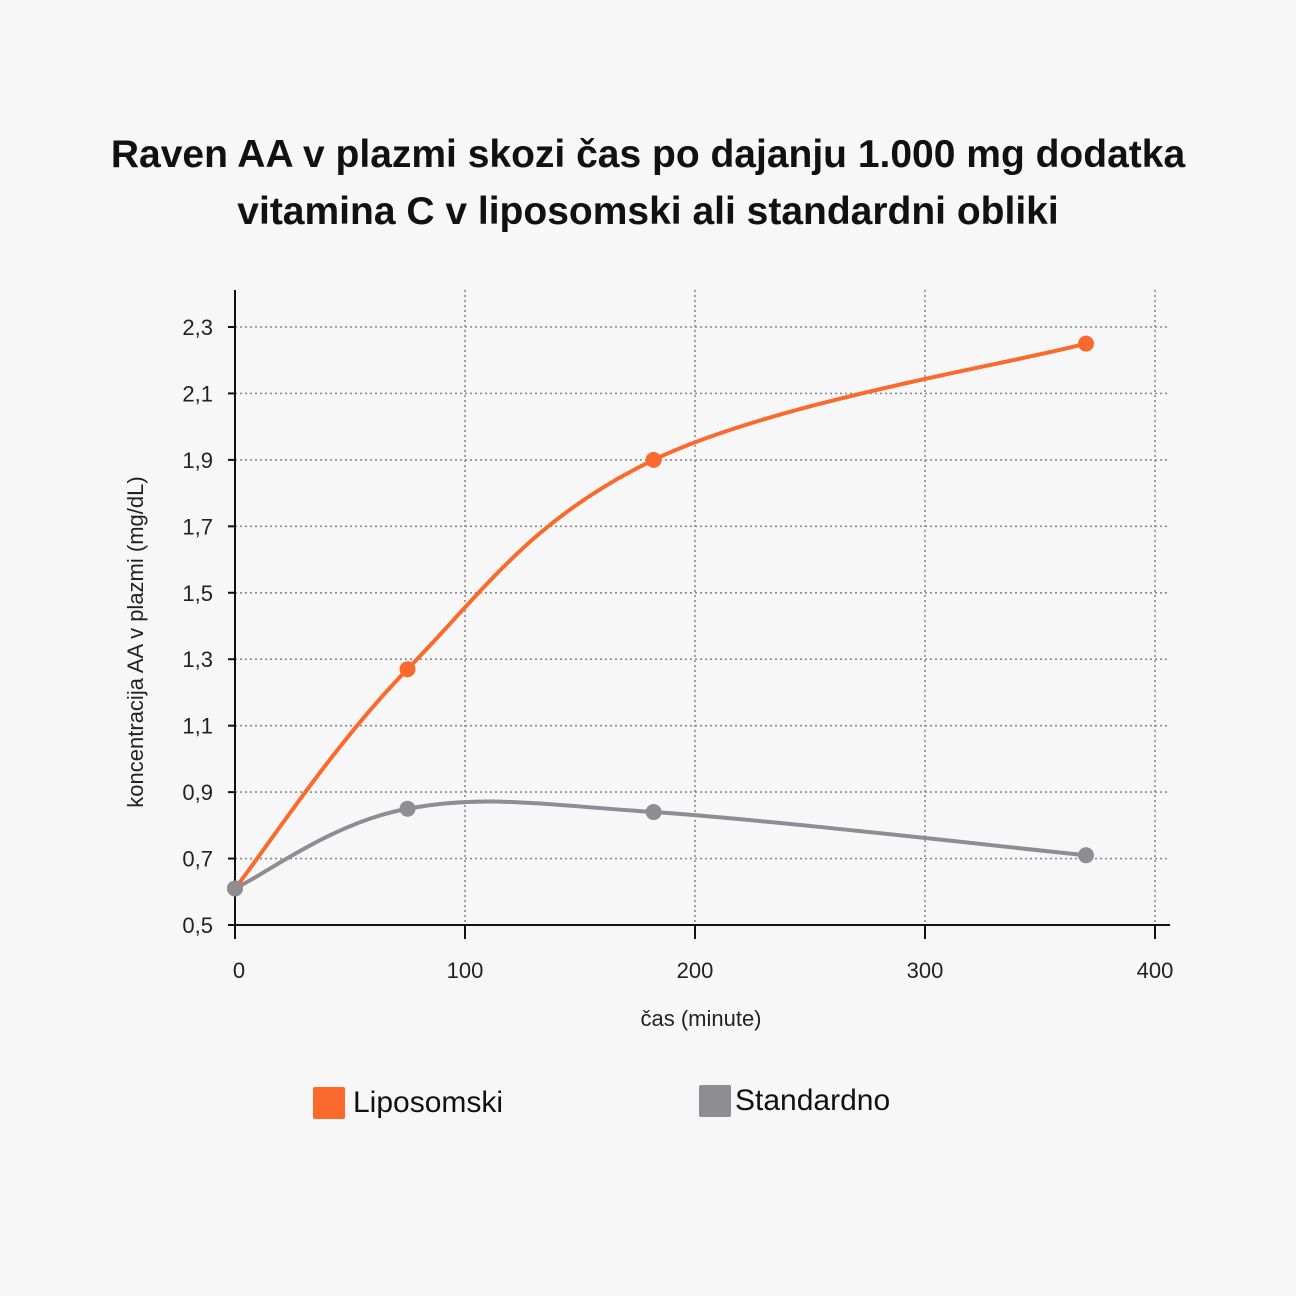  I want to click on y-tick-label: 1,7, so click(197, 526).